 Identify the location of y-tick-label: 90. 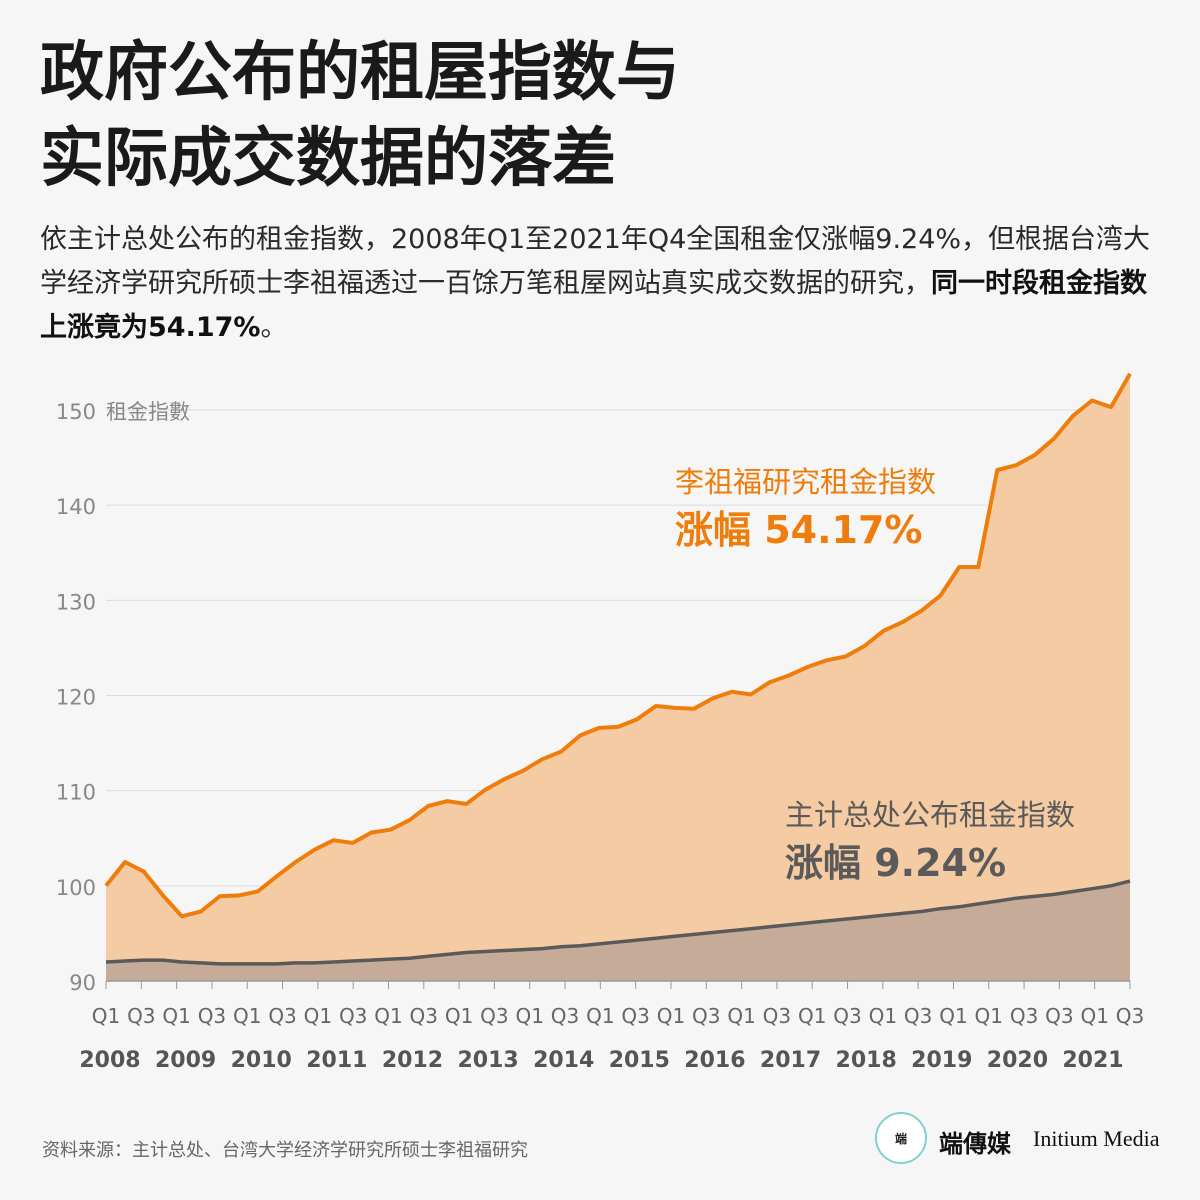
(82, 983).